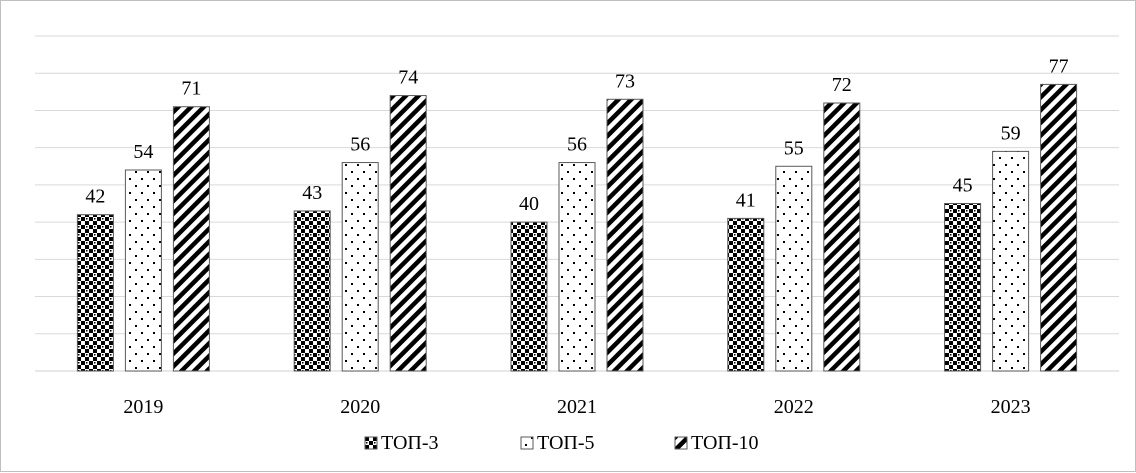 The height and width of the screenshot is (473, 1136). I want to click on bar-checker-2021, so click(529, 296).